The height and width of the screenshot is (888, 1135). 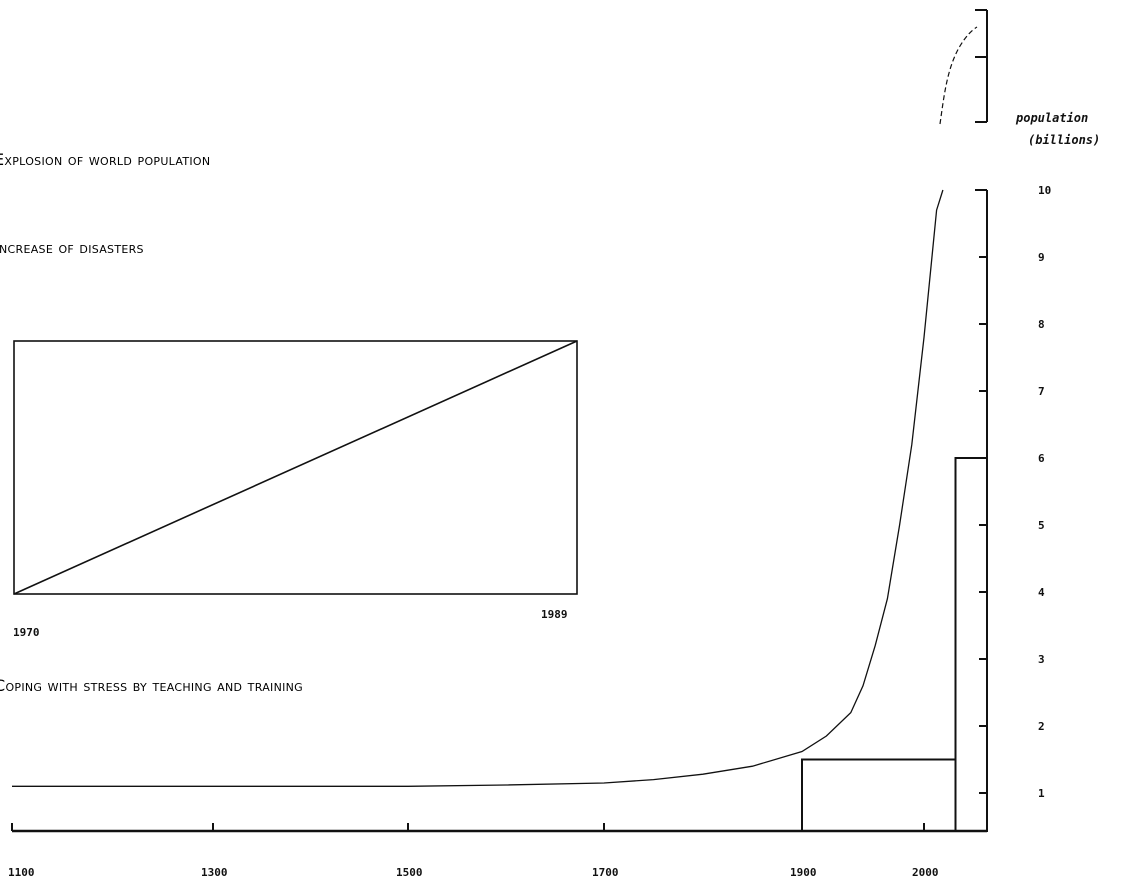 I want to click on x-tick-label-1700: 1700, so click(x=605, y=872).